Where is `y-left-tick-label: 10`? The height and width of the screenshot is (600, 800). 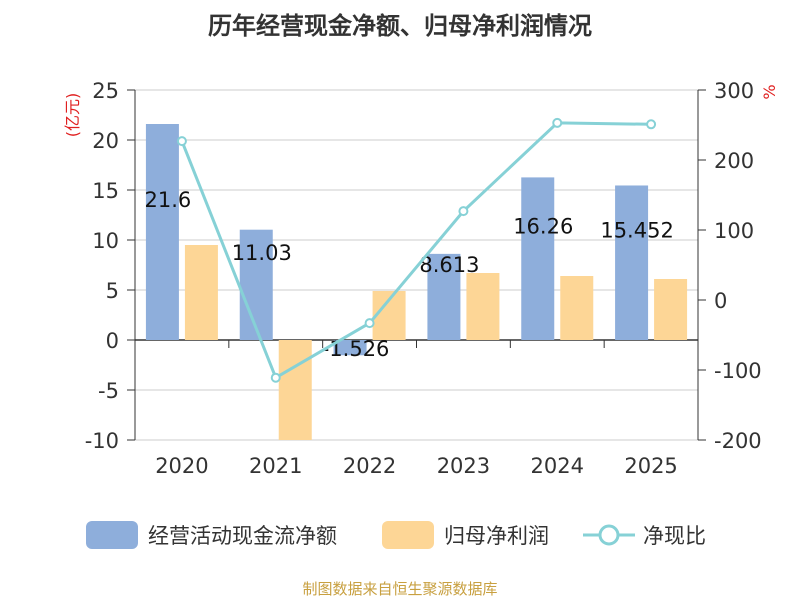 y-left-tick-label: 10 is located at coordinates (105, 241).